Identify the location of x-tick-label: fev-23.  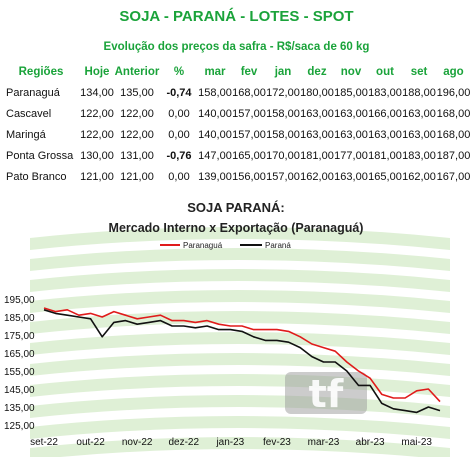
(277, 442).